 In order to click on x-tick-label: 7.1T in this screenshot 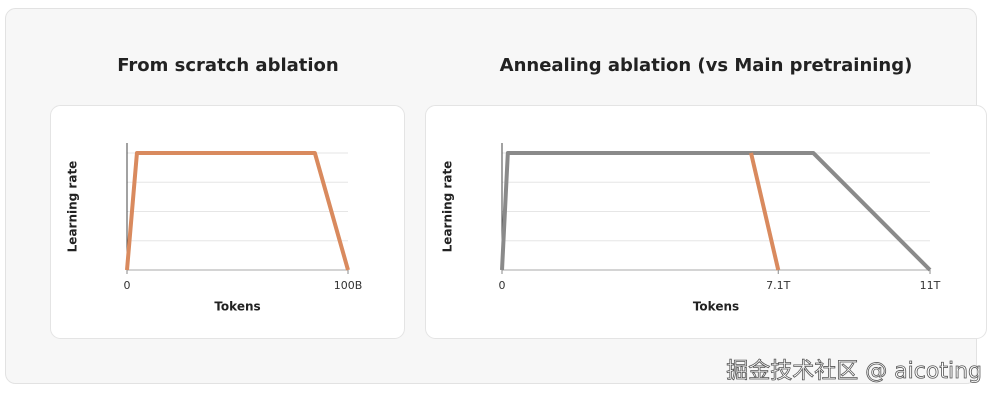, I will do `click(778, 285)`.